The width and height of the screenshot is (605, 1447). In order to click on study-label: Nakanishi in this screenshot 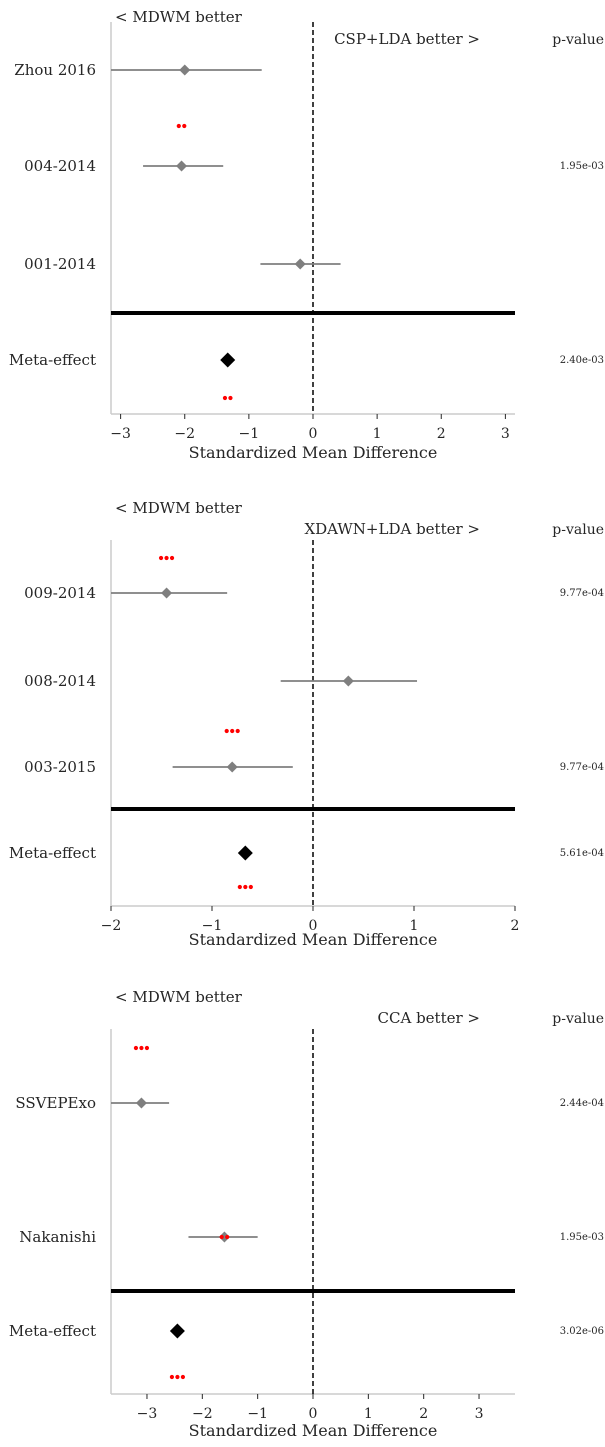, I will do `click(57, 1237)`.